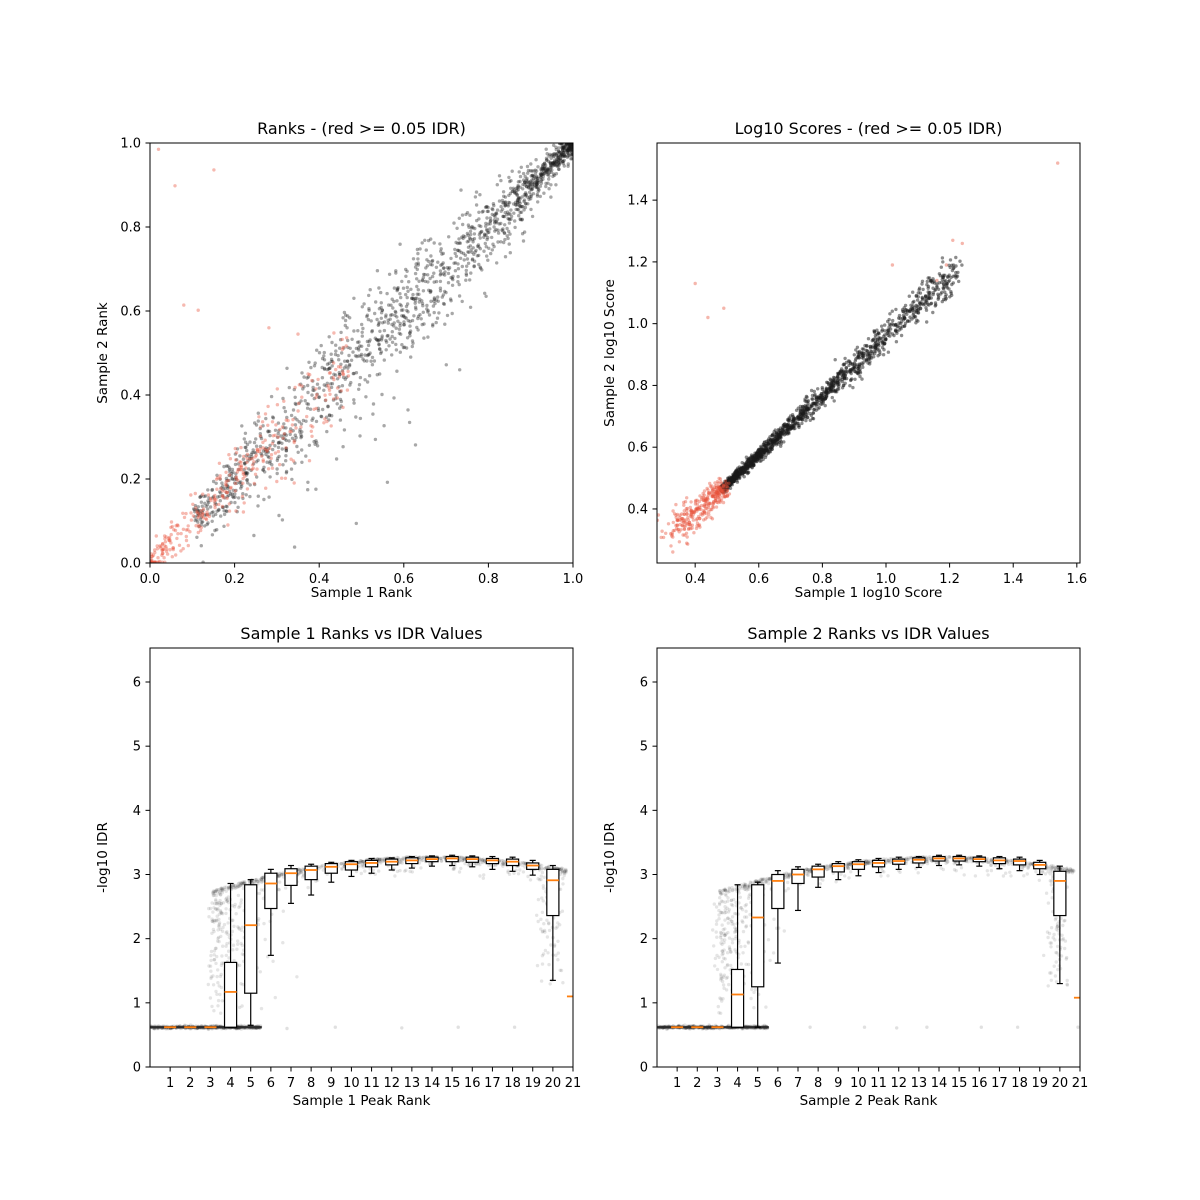  What do you see at coordinates (135, 354) in the screenshot?
I see `y-ticks: 0.0 0.2 0.4 0.6 0.8 1.0` at bounding box center [135, 354].